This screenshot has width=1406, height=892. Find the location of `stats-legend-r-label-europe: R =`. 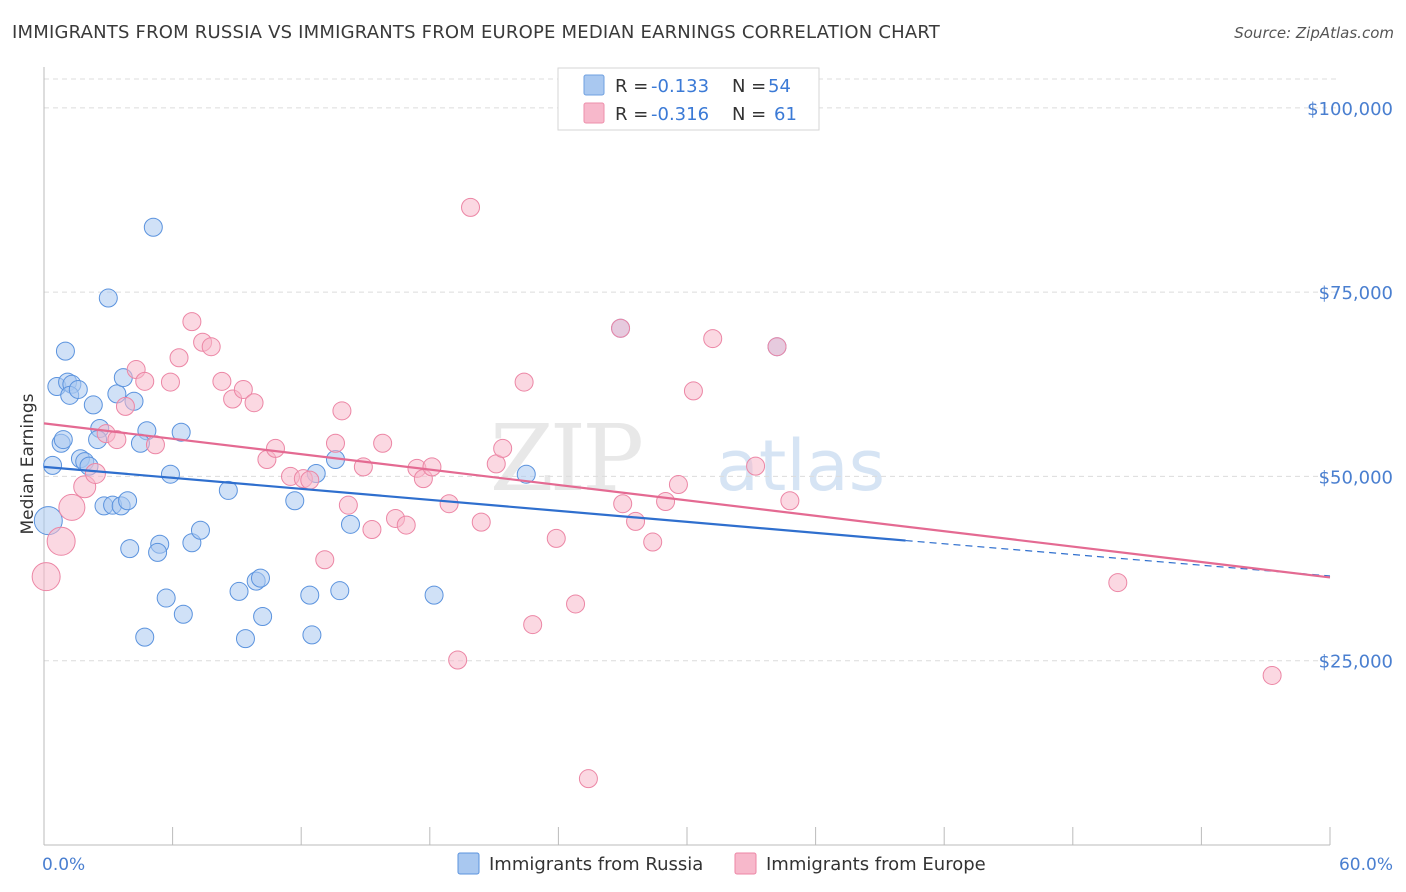

stats-legend-r-label-europe: R = is located at coordinates (631, 114).